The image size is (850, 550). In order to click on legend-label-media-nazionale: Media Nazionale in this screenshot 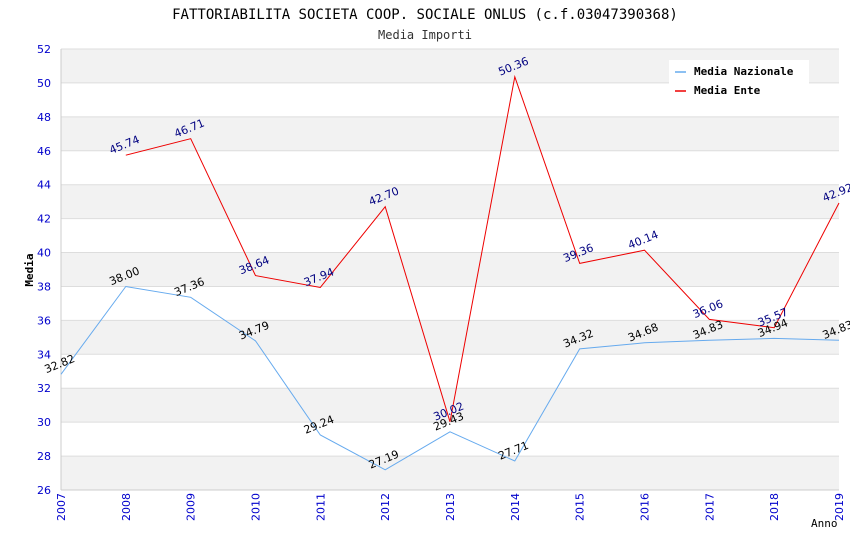, I will do `click(744, 71)`.